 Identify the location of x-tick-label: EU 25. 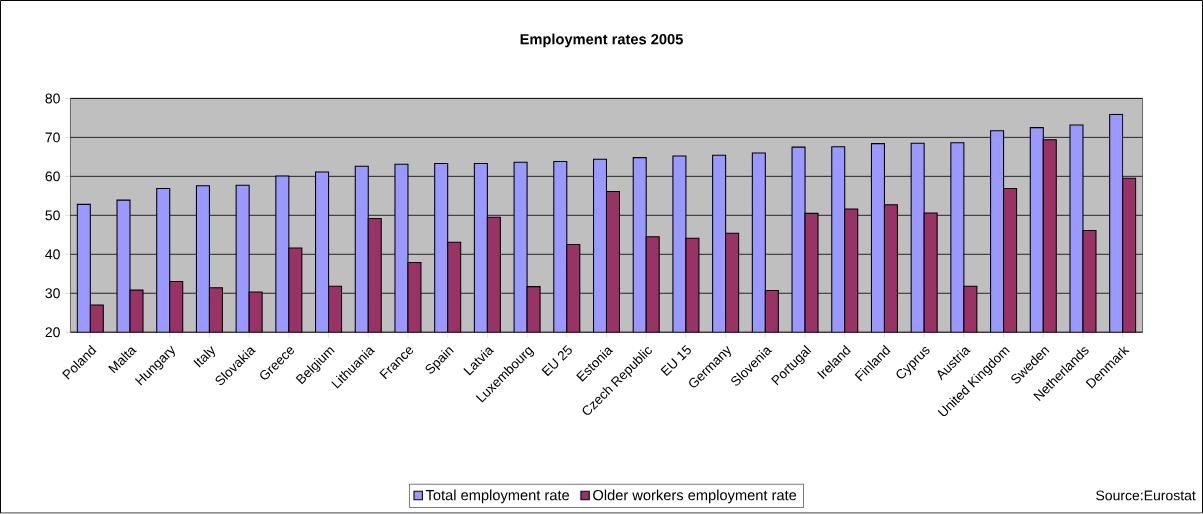
(556, 361).